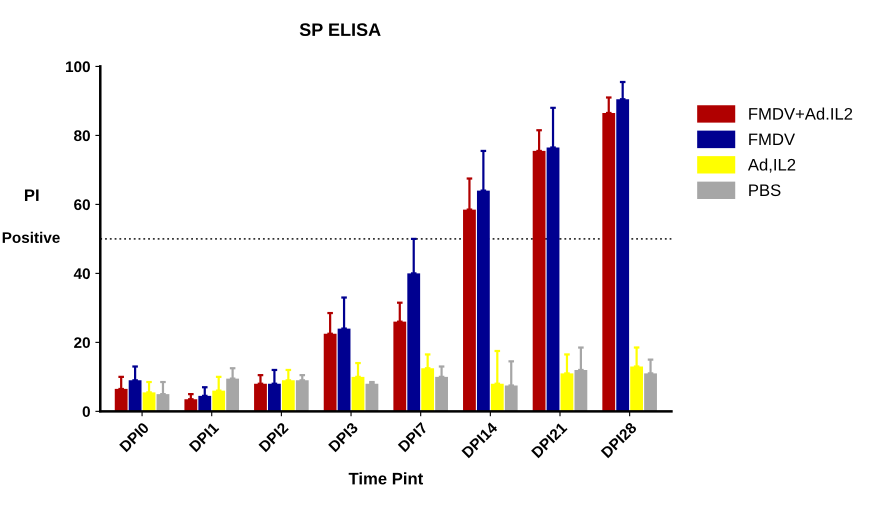 Image resolution: width=872 pixels, height=511 pixels. I want to click on y-tick-label: 0, so click(86, 412).